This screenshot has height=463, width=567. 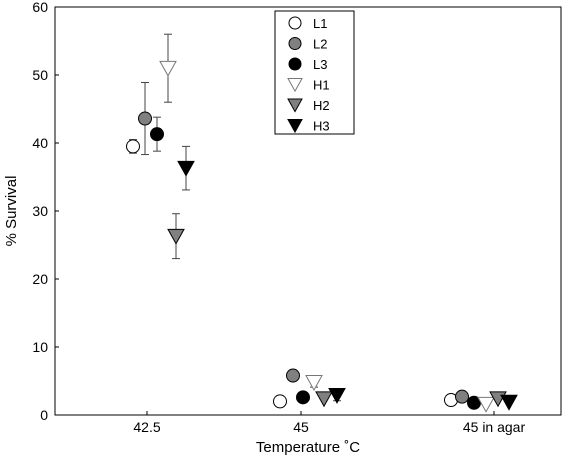 What do you see at coordinates (321, 126) in the screenshot?
I see `legend-label-h3: H3` at bounding box center [321, 126].